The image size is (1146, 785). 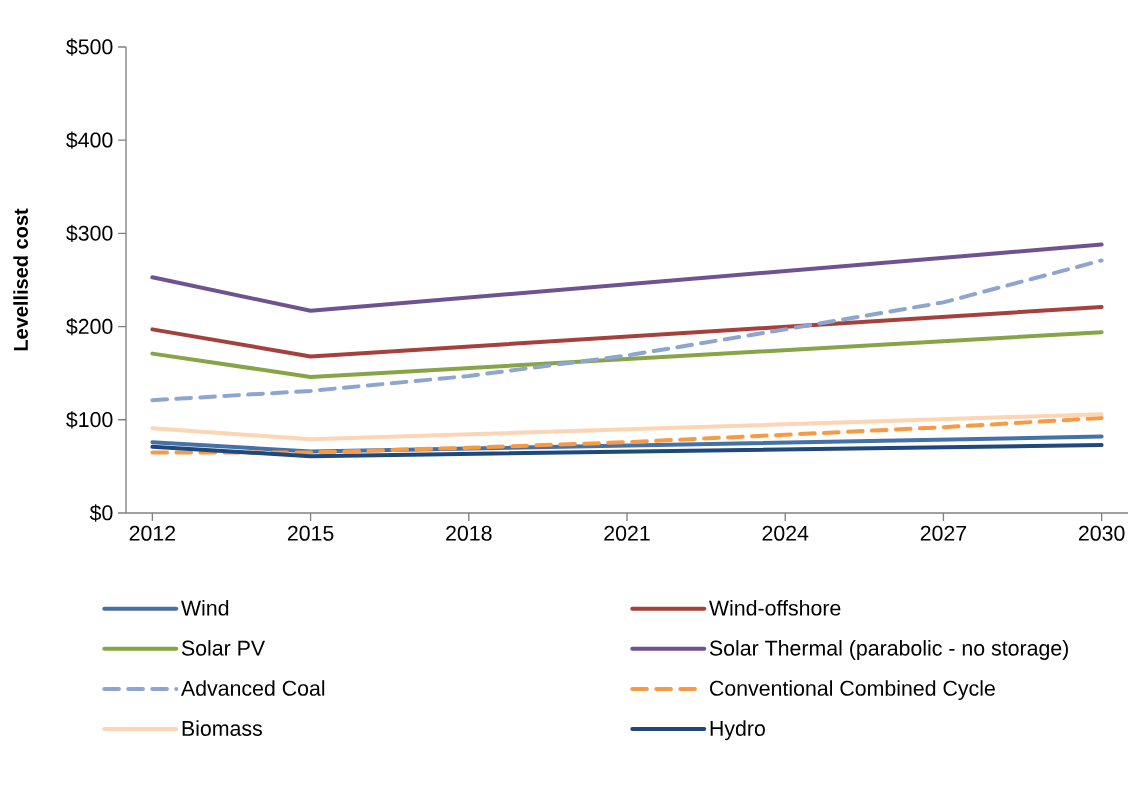 What do you see at coordinates (205, 607) in the screenshot?
I see `legend-label: Wind` at bounding box center [205, 607].